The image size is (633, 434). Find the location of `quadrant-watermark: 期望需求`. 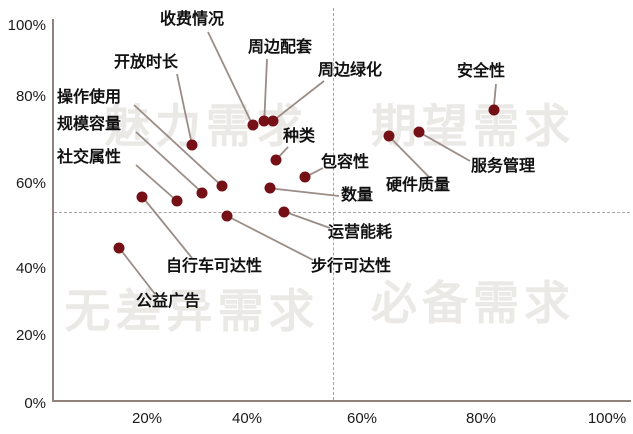

quadrant-watermark: 期望需求 is located at coordinates (473, 126).